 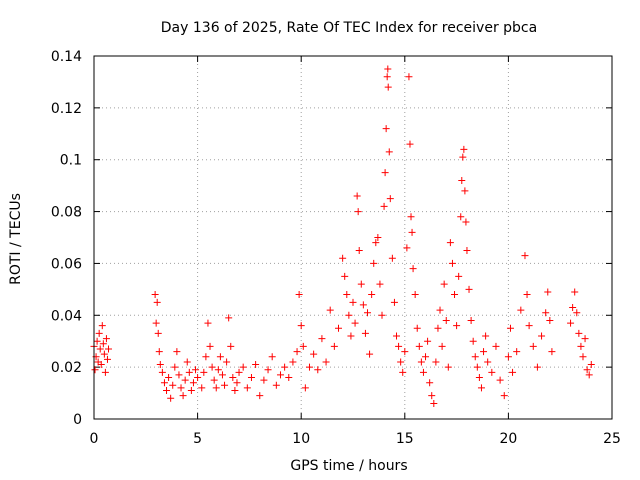 What do you see at coordinates (77, 420) in the screenshot?
I see `y-tick-label: 0` at bounding box center [77, 420].